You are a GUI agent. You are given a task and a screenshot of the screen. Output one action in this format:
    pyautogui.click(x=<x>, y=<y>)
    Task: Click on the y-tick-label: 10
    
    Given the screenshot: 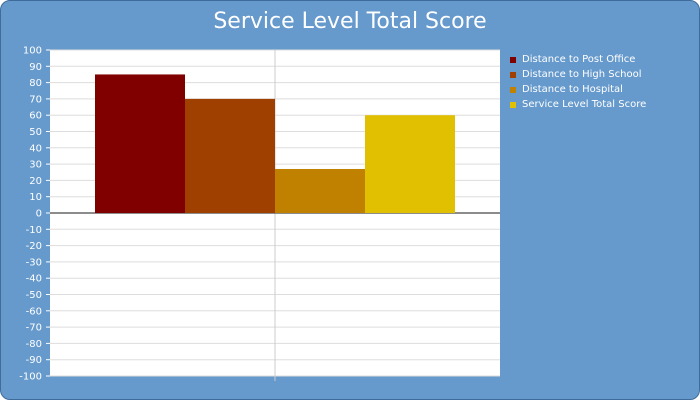 What is the action you would take?
    pyautogui.click(x=35, y=197)
    